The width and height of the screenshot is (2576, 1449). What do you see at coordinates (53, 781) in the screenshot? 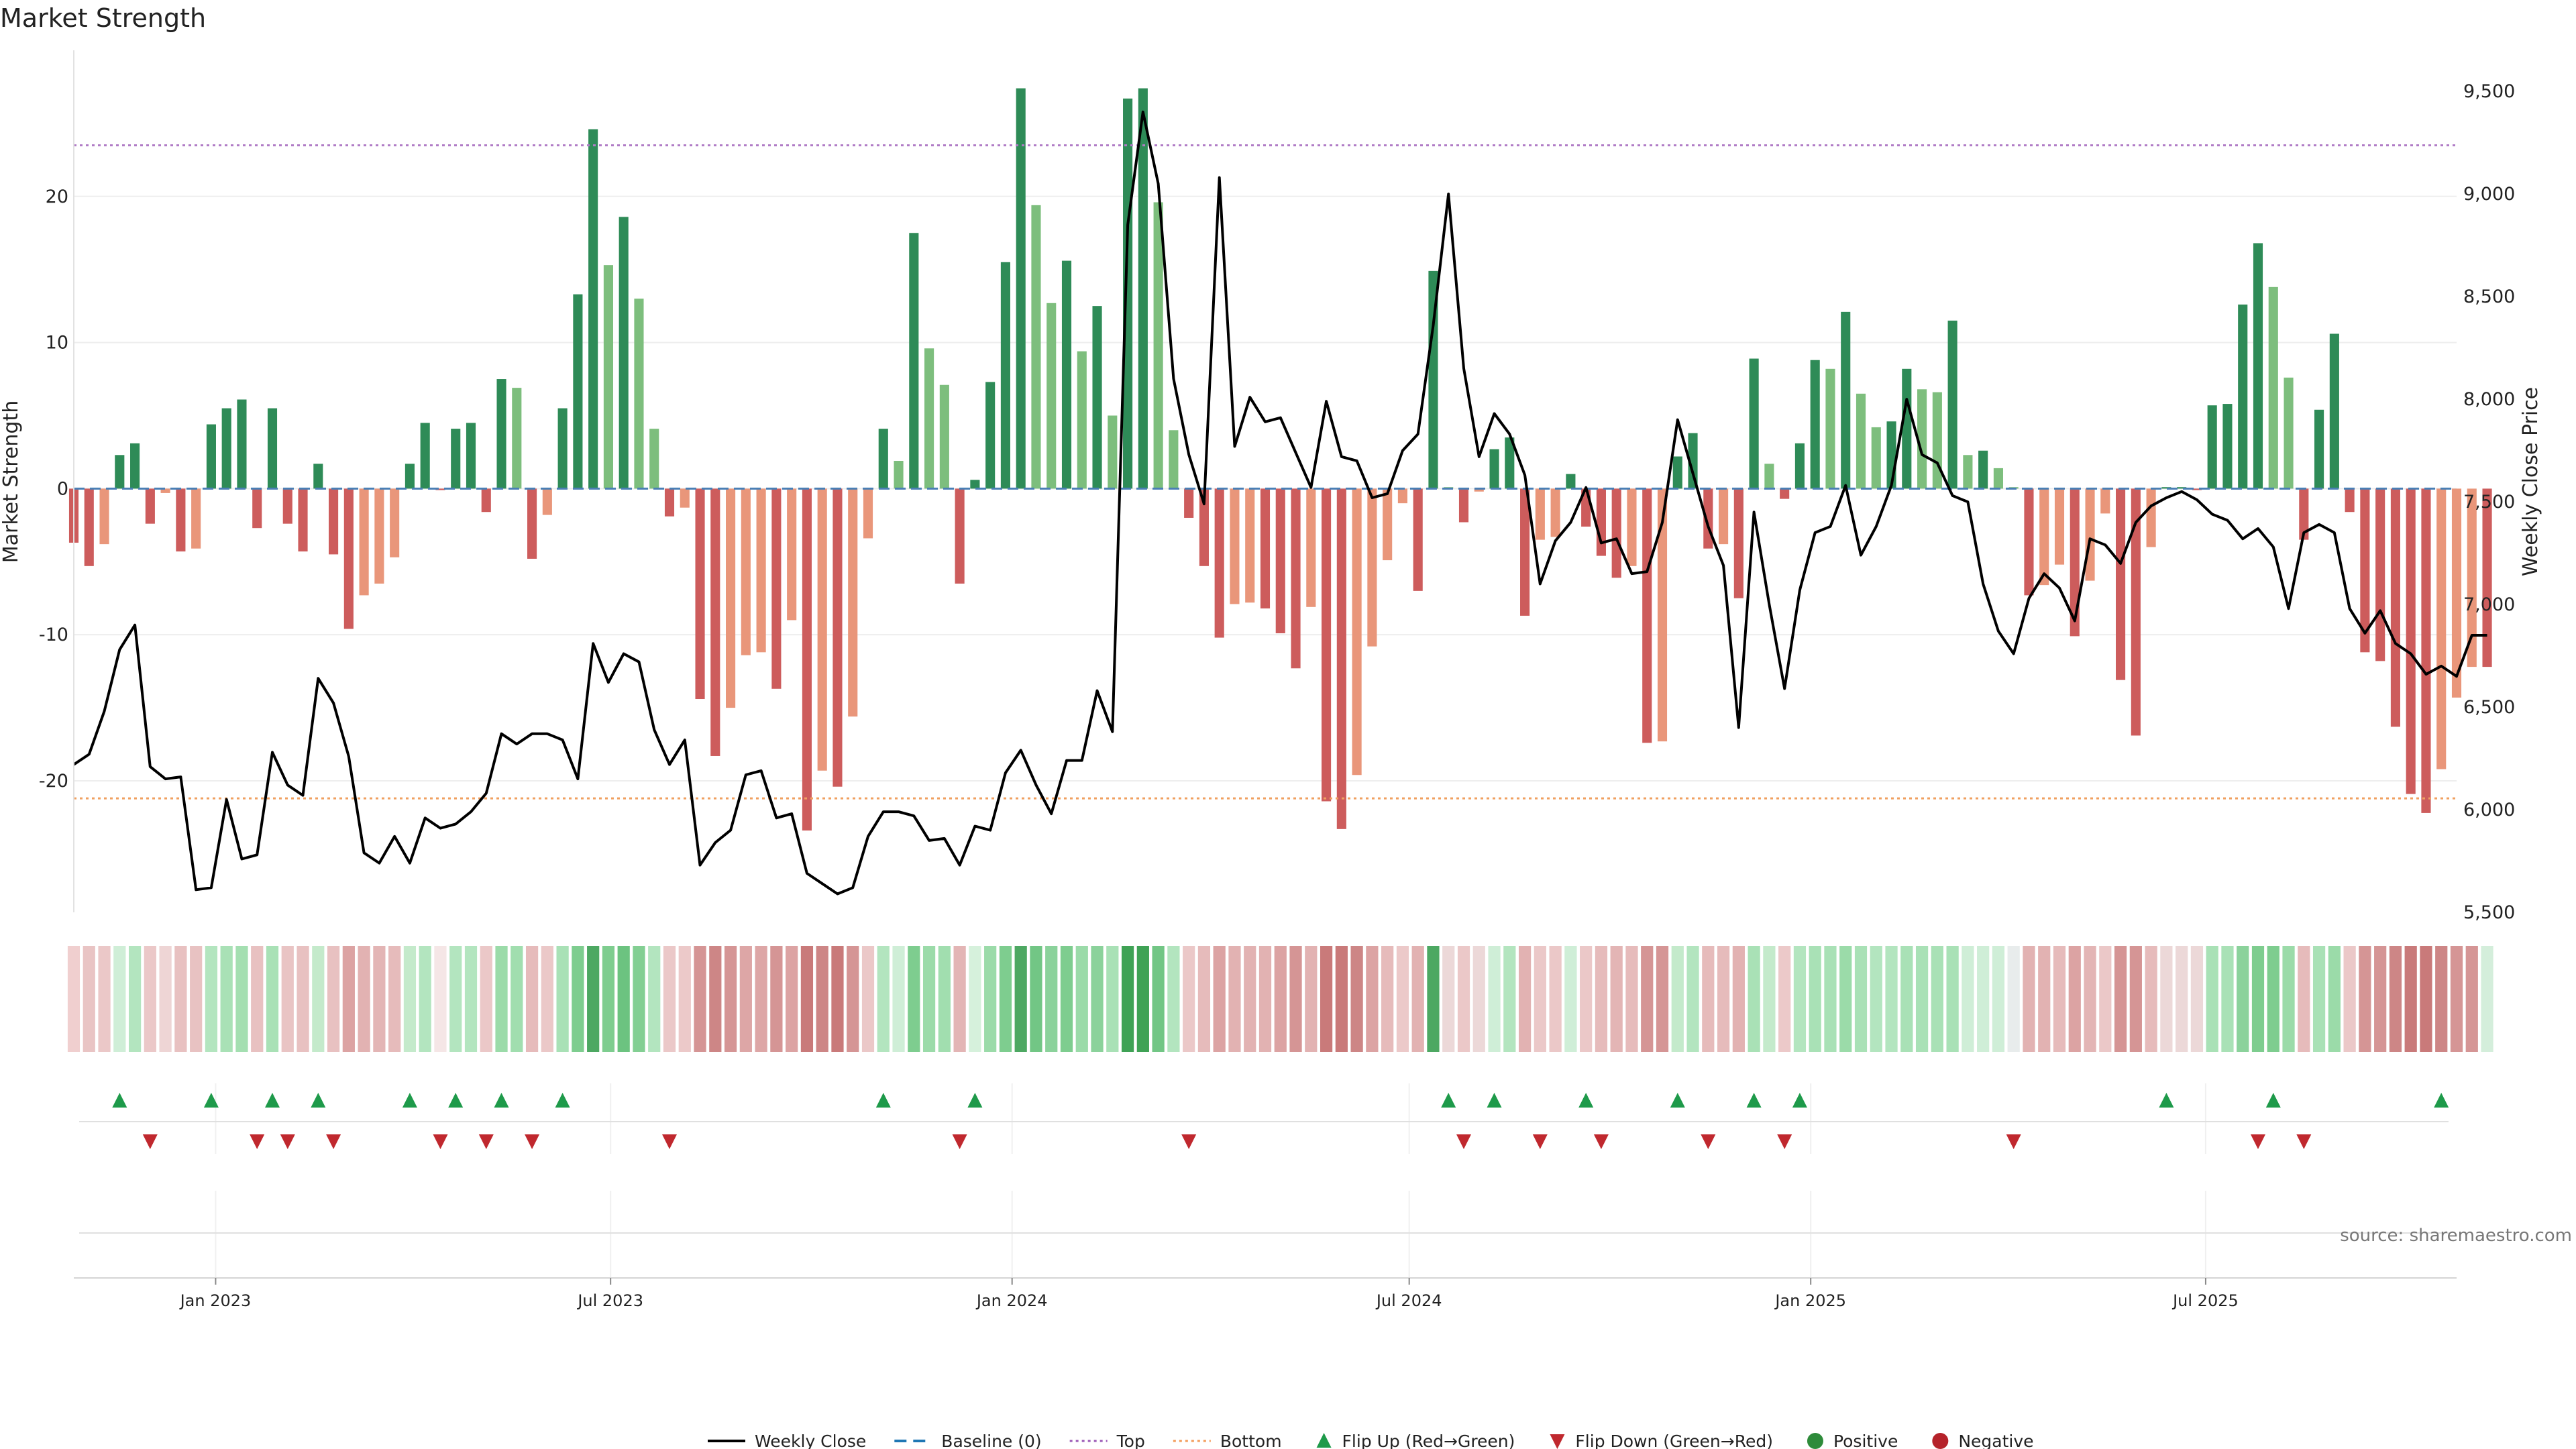
I see `y-tick-label: -20` at bounding box center [53, 781].